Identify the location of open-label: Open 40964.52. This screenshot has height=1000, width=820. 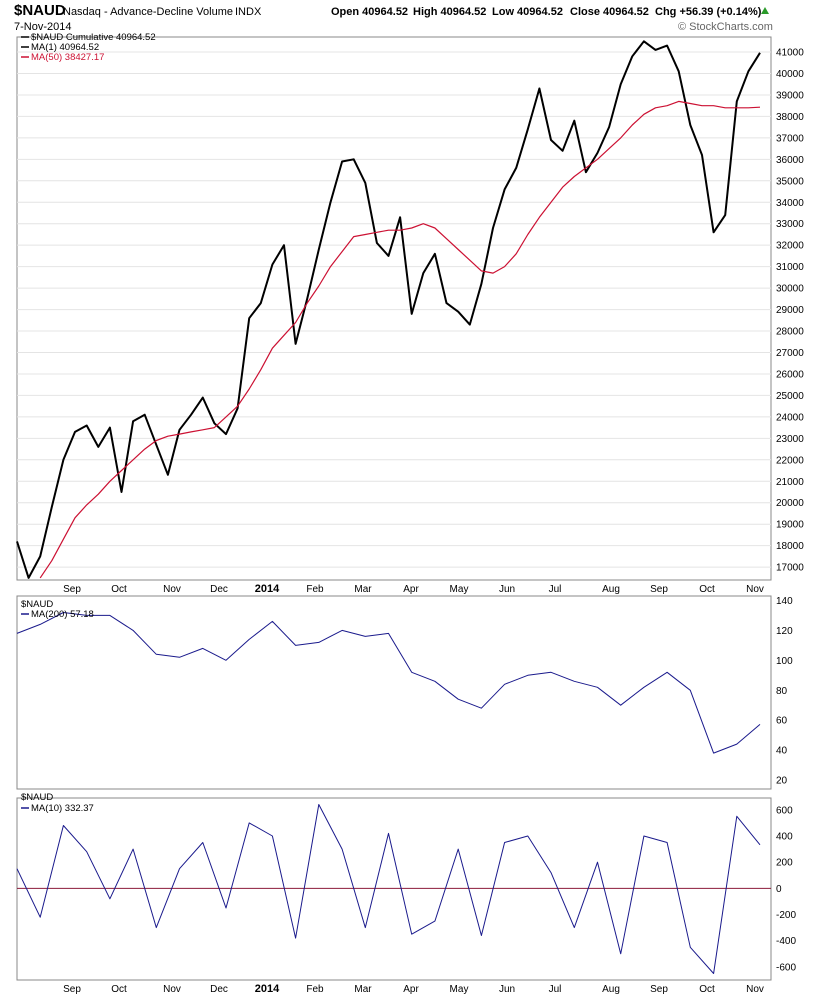
(369, 12).